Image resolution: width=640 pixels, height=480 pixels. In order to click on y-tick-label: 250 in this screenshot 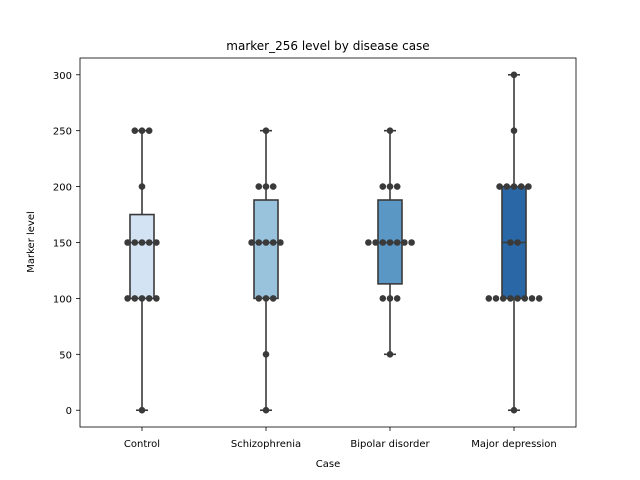, I will do `click(62, 132)`.